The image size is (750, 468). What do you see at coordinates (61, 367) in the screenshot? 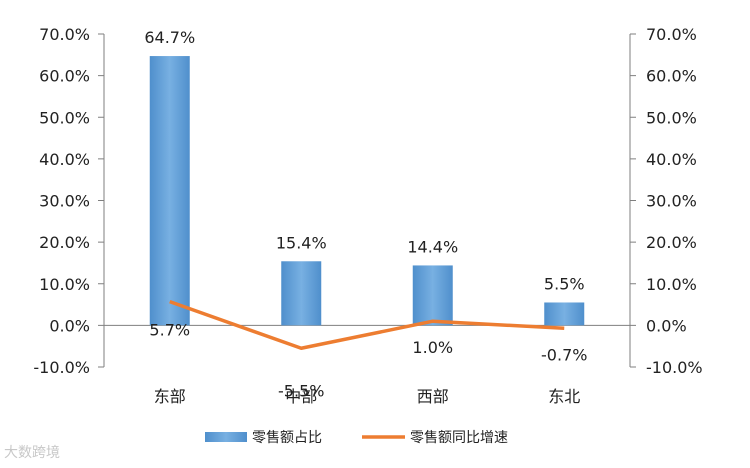
I see `y-tick-label-left: -10.0%` at bounding box center [61, 367].